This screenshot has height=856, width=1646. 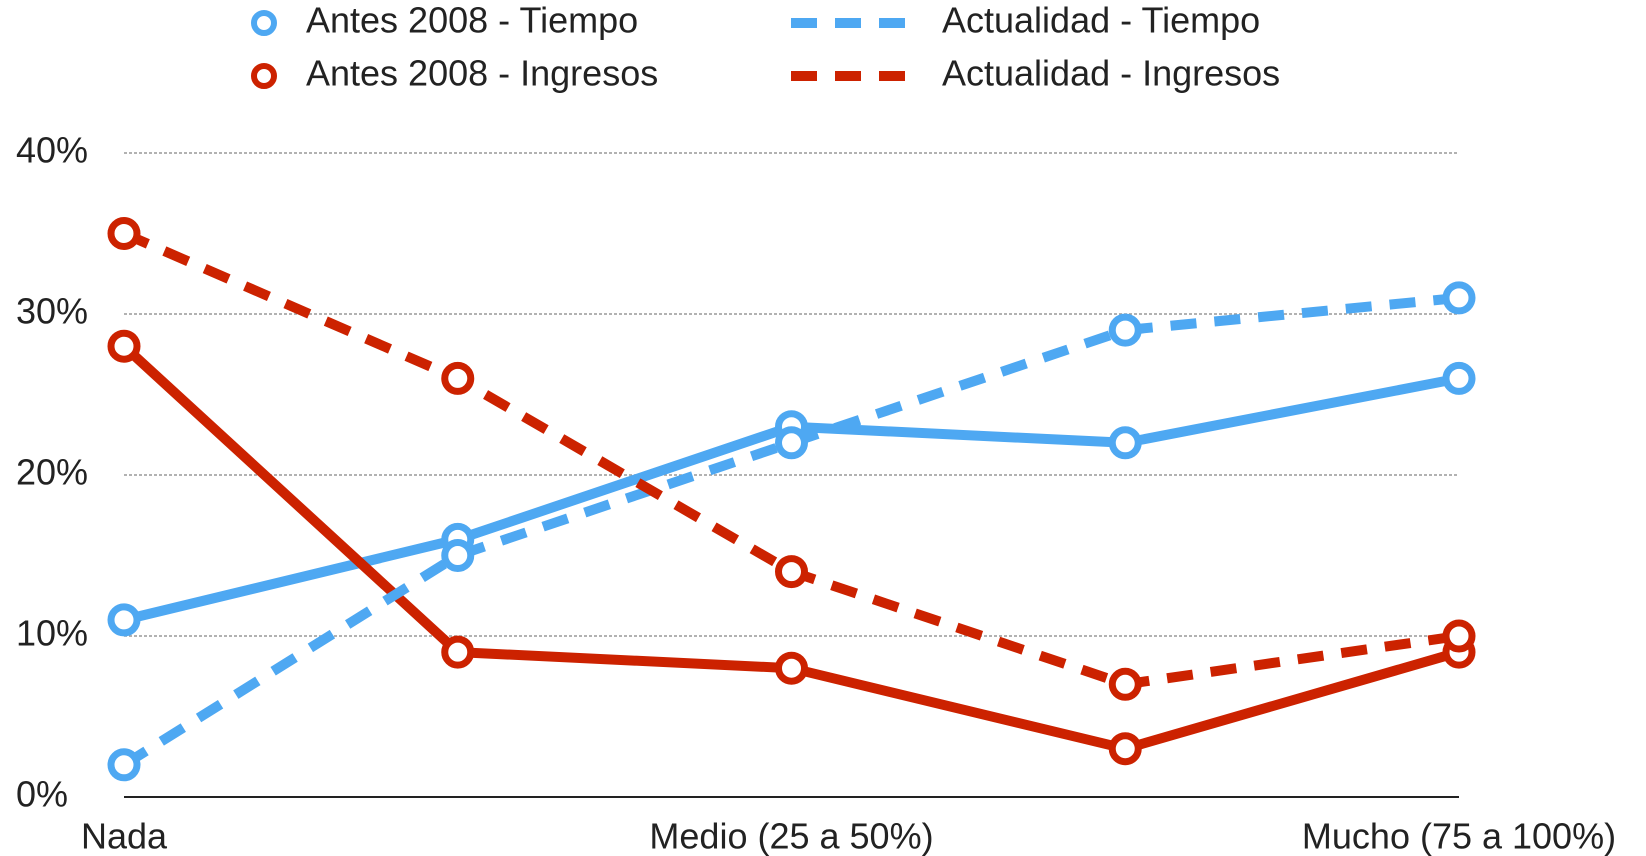 What do you see at coordinates (52, 311) in the screenshot?
I see `y-tick-label: 30%` at bounding box center [52, 311].